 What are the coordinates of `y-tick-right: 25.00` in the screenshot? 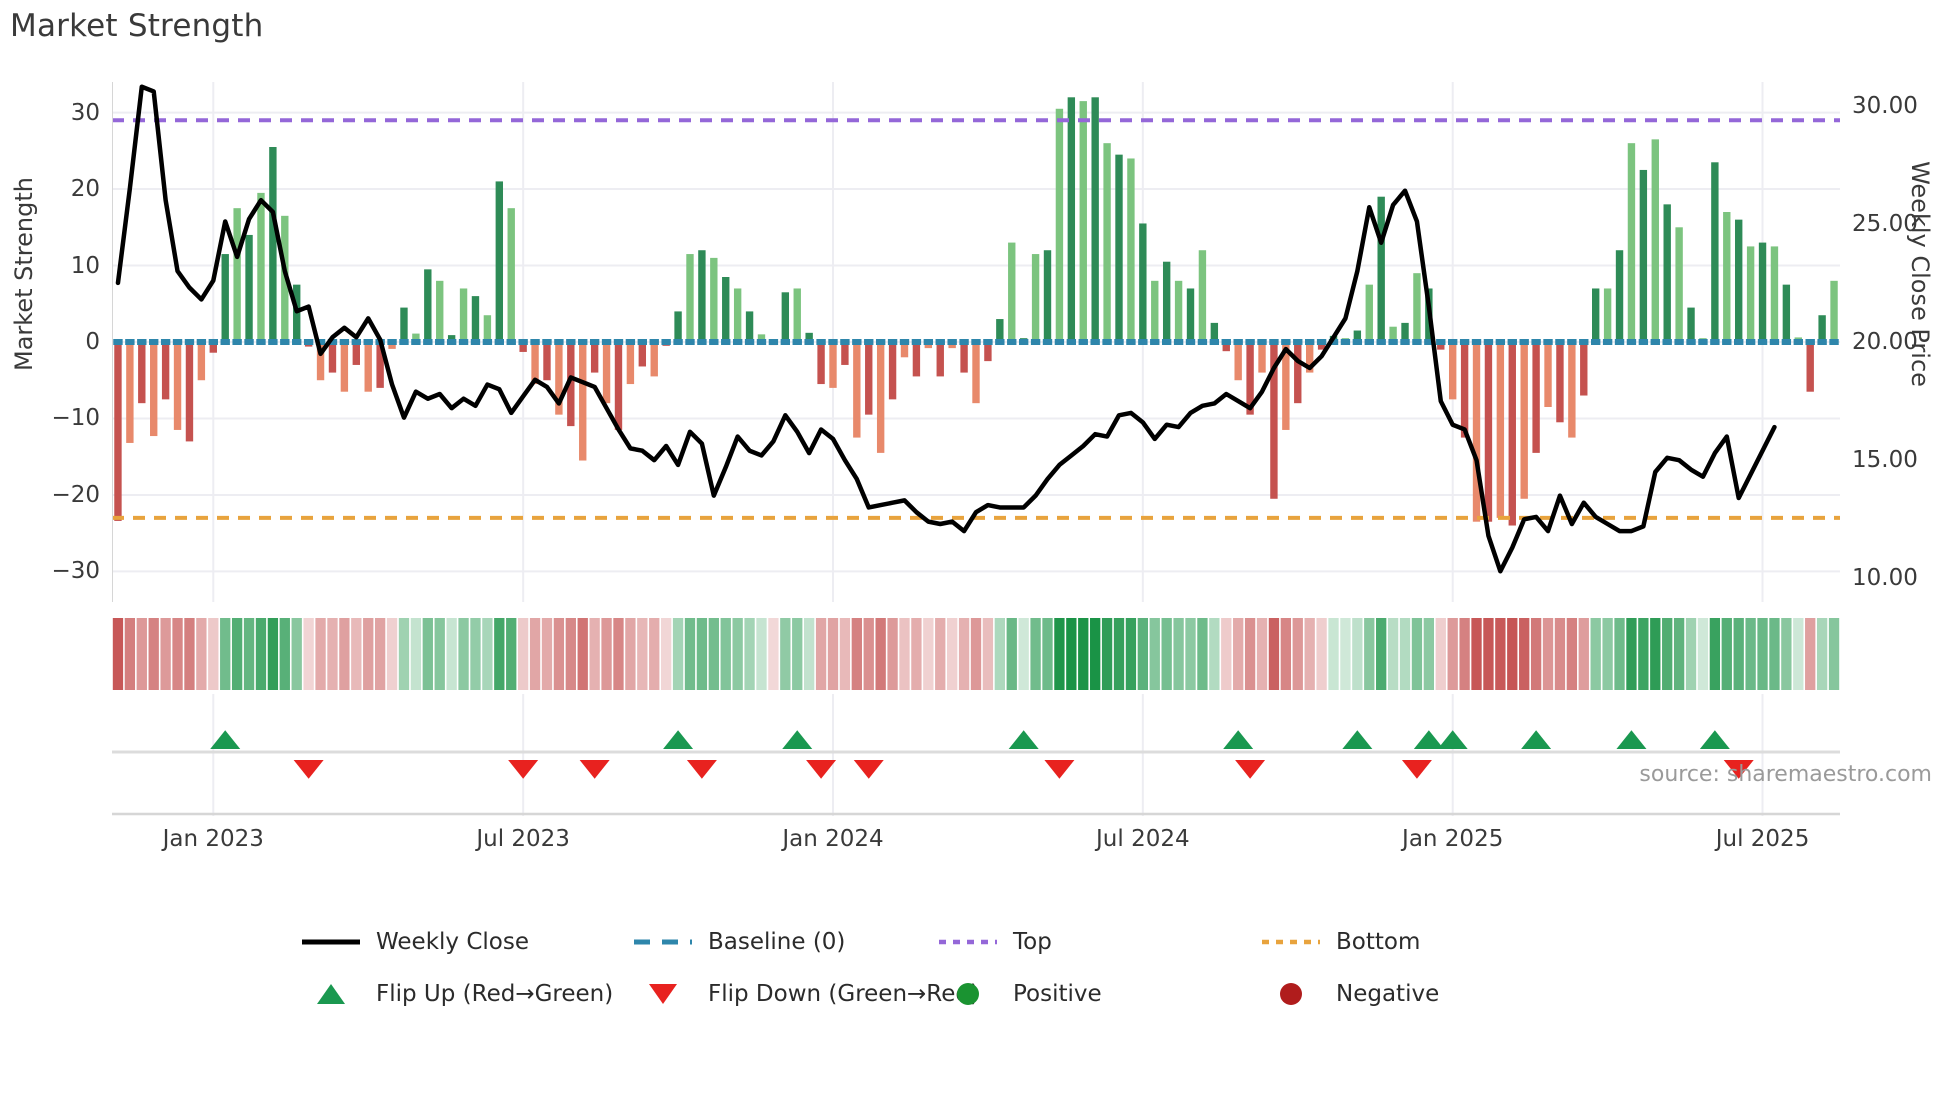 It's located at (1885, 223).